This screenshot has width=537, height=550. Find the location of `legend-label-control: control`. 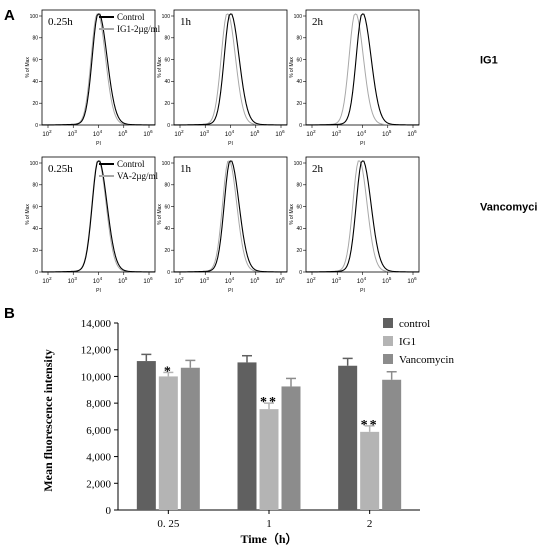

legend-label-control: control is located at coordinates (414, 324).